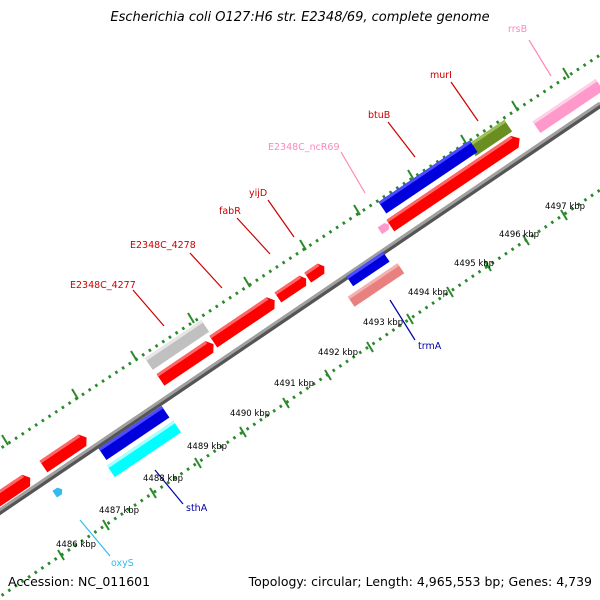 Image resolution: width=600 pixels, height=600 pixels. What do you see at coordinates (566, 106) in the screenshot?
I see `rrsB-gene` at bounding box center [566, 106].